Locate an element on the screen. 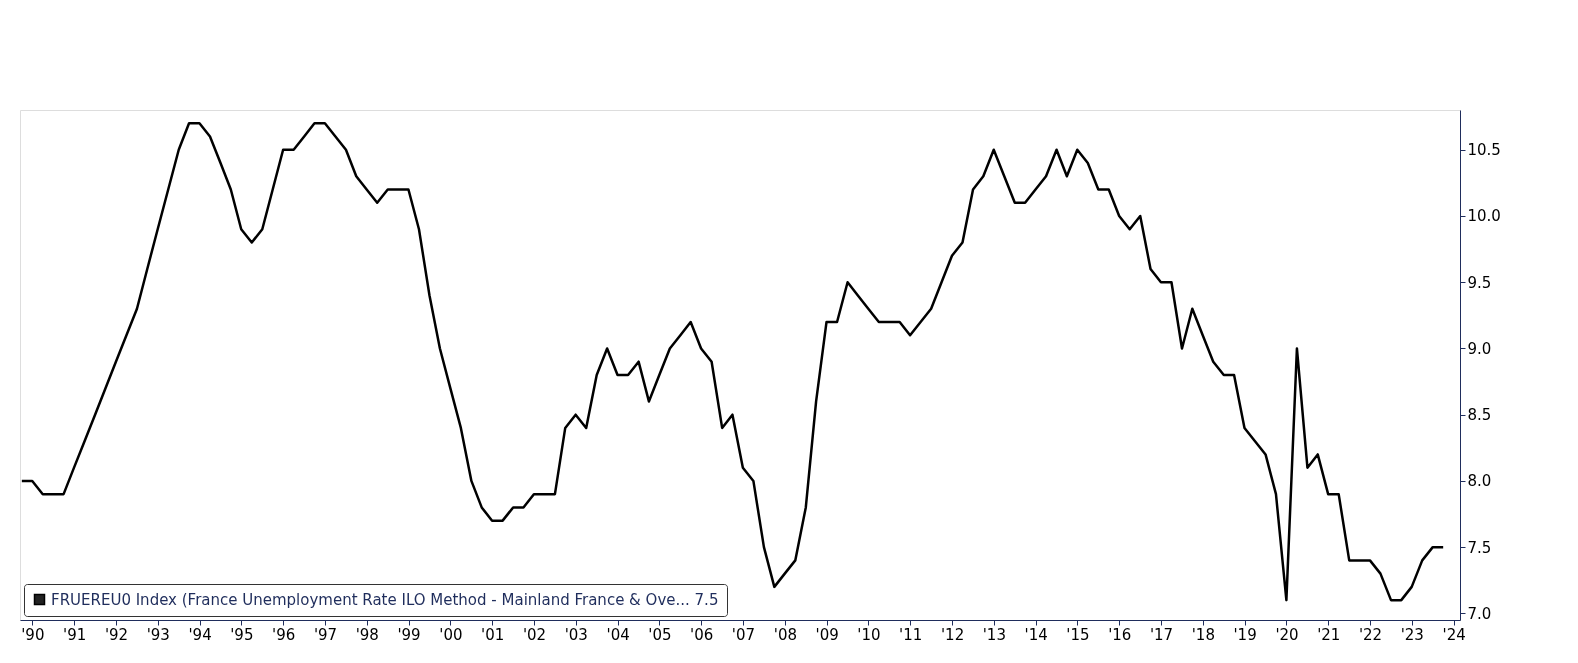 Image resolution: width=1578 pixels, height=663 pixels. x-tick-label: '17 is located at coordinates (1161, 634).